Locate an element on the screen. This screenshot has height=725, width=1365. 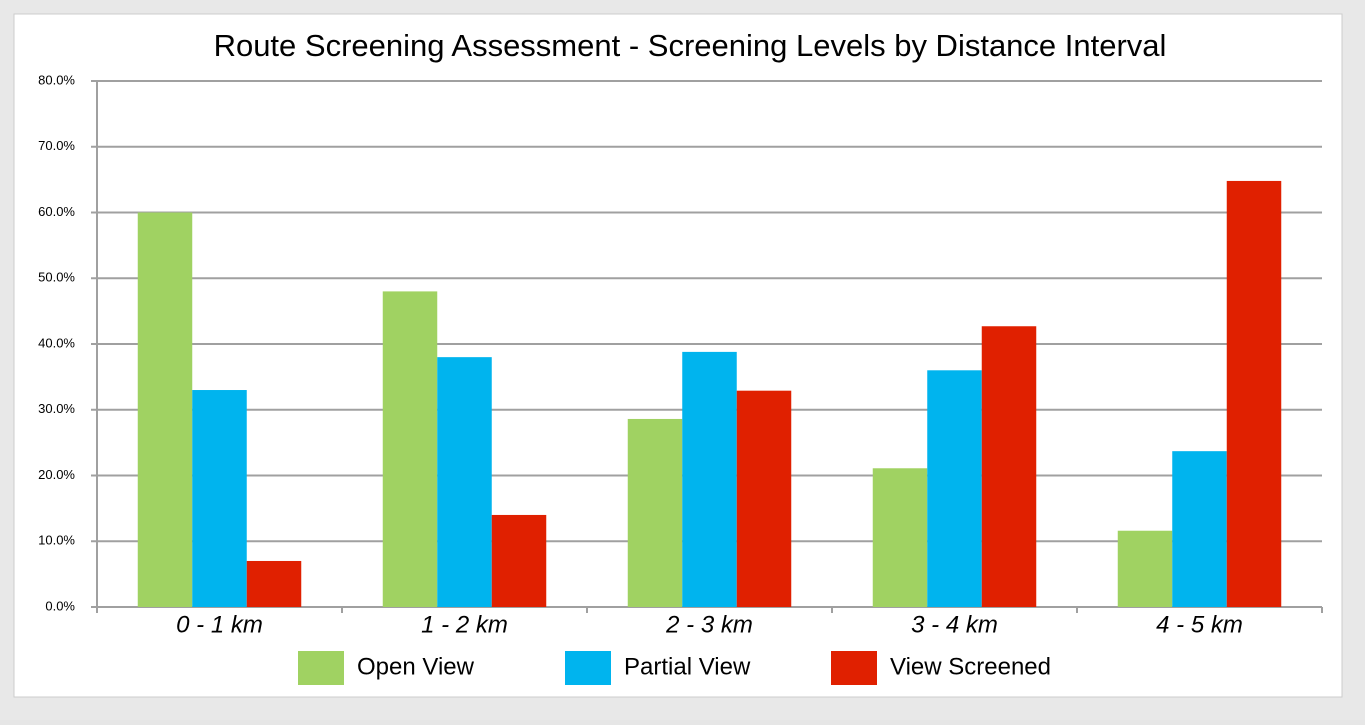
y-tick-label: 30.0% is located at coordinates (56, 408).